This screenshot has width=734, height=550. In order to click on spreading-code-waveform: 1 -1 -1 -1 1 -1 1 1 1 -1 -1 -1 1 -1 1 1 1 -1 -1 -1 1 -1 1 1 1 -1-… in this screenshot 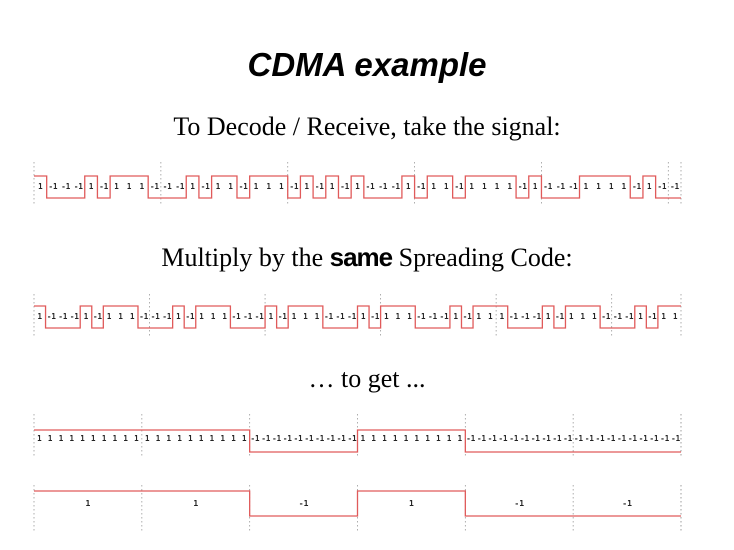, I will do `click(357, 316)`.